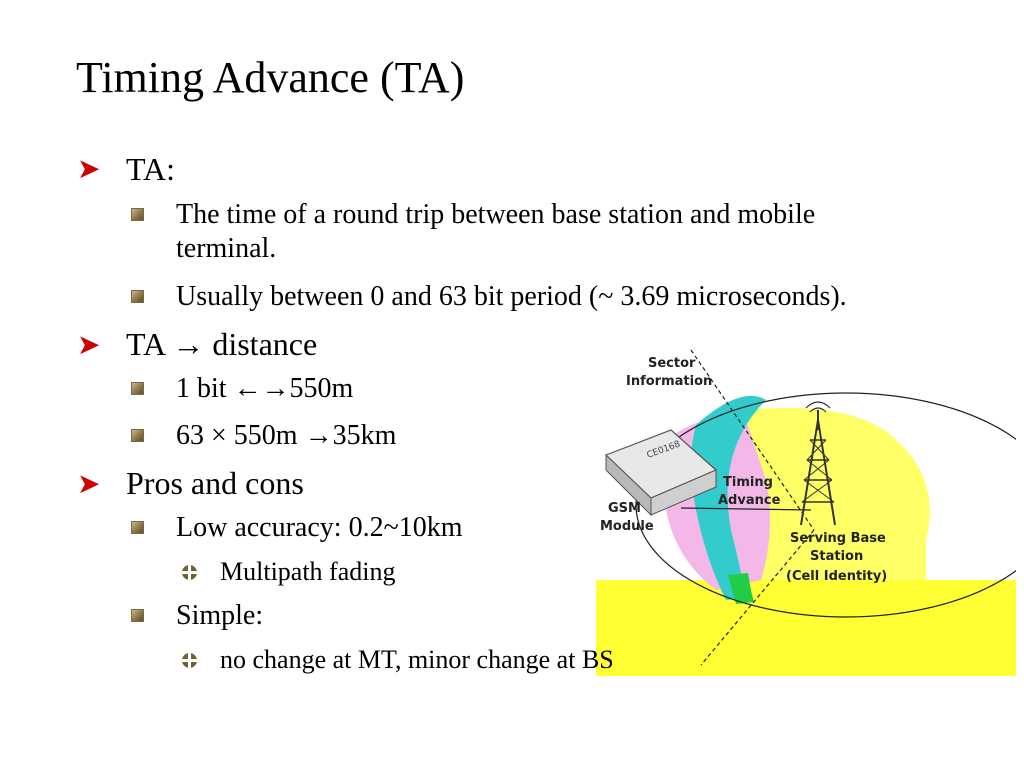  What do you see at coordinates (748, 482) in the screenshot?
I see `timing-label-line1: Timing` at bounding box center [748, 482].